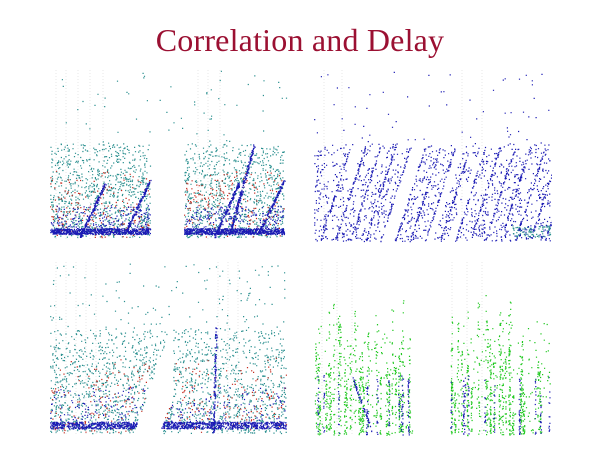  What do you see at coordinates (501, 377) in the screenshot?
I see `noise-dots-green` at bounding box center [501, 377].